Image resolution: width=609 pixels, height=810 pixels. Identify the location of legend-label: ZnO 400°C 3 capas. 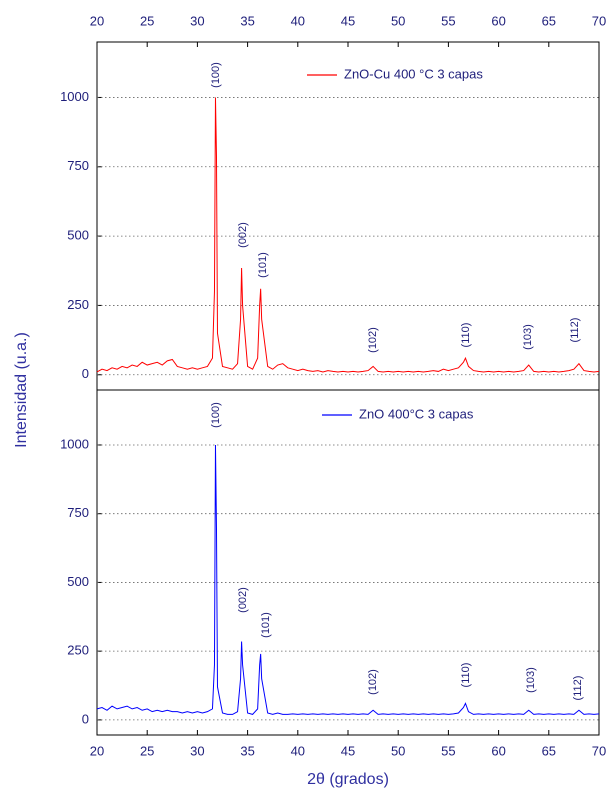
(416, 413).